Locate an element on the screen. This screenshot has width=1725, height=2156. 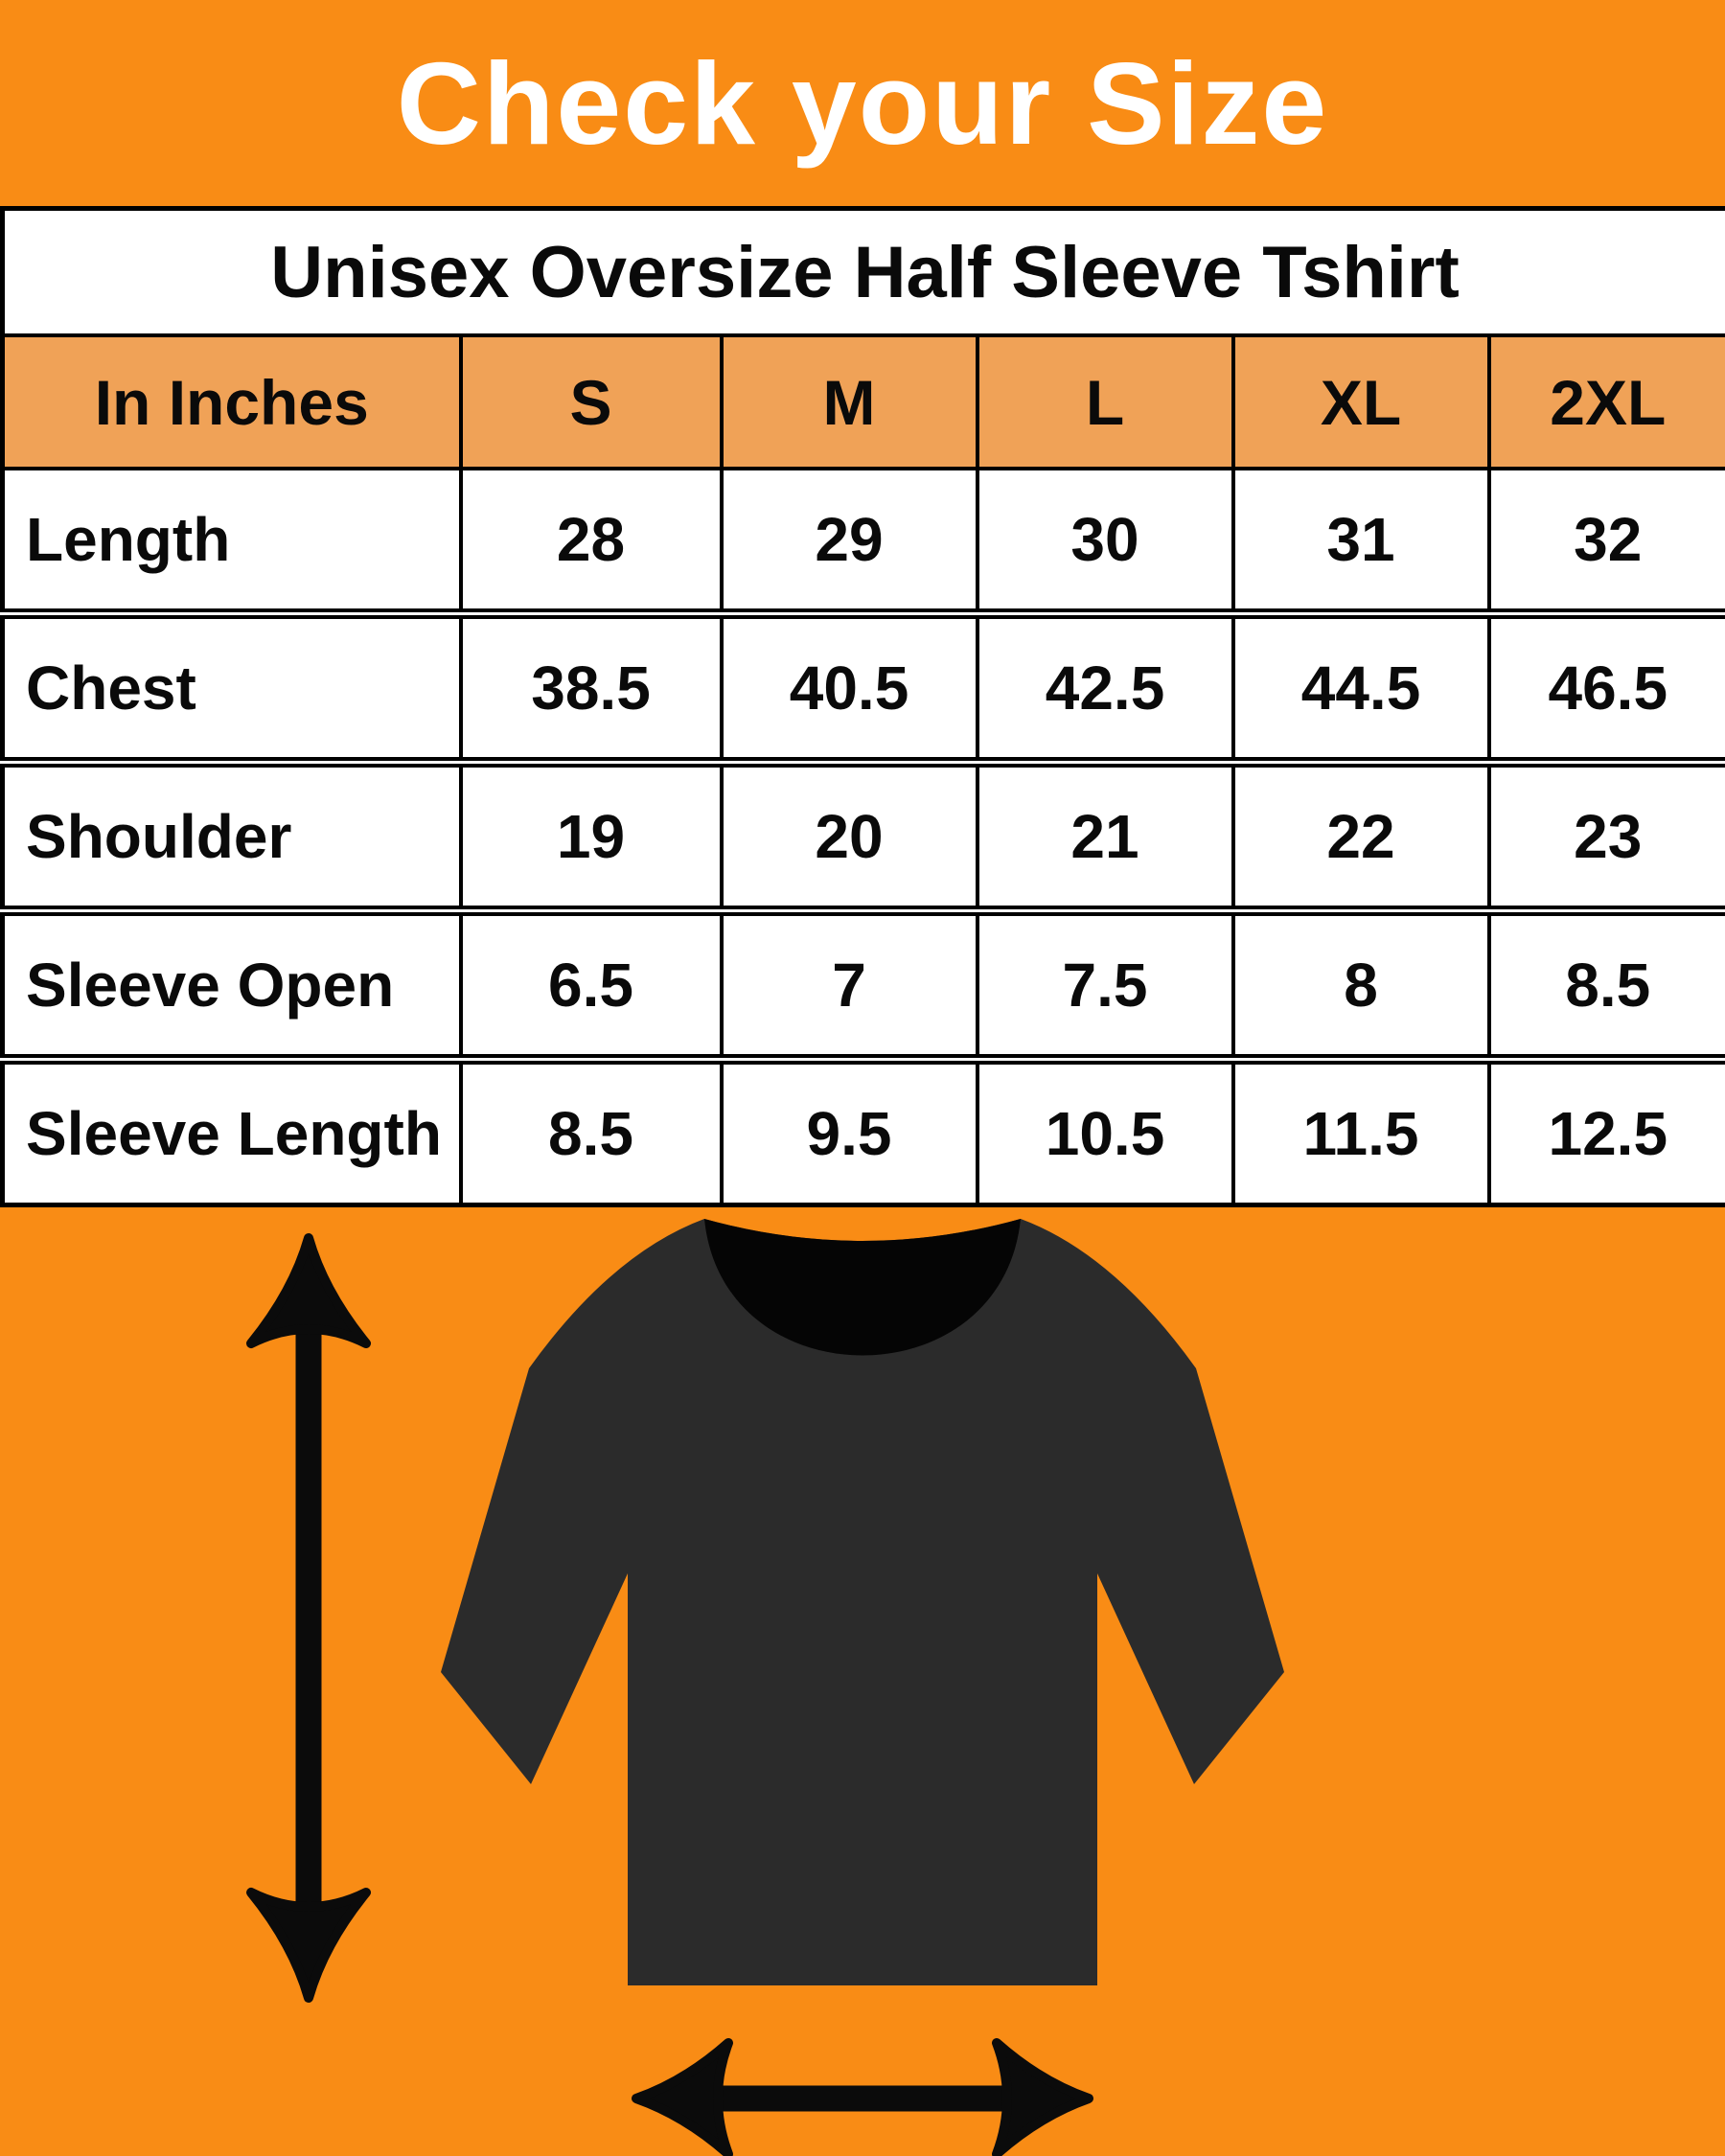
size-cell: 32 is located at coordinates (1605, 541).